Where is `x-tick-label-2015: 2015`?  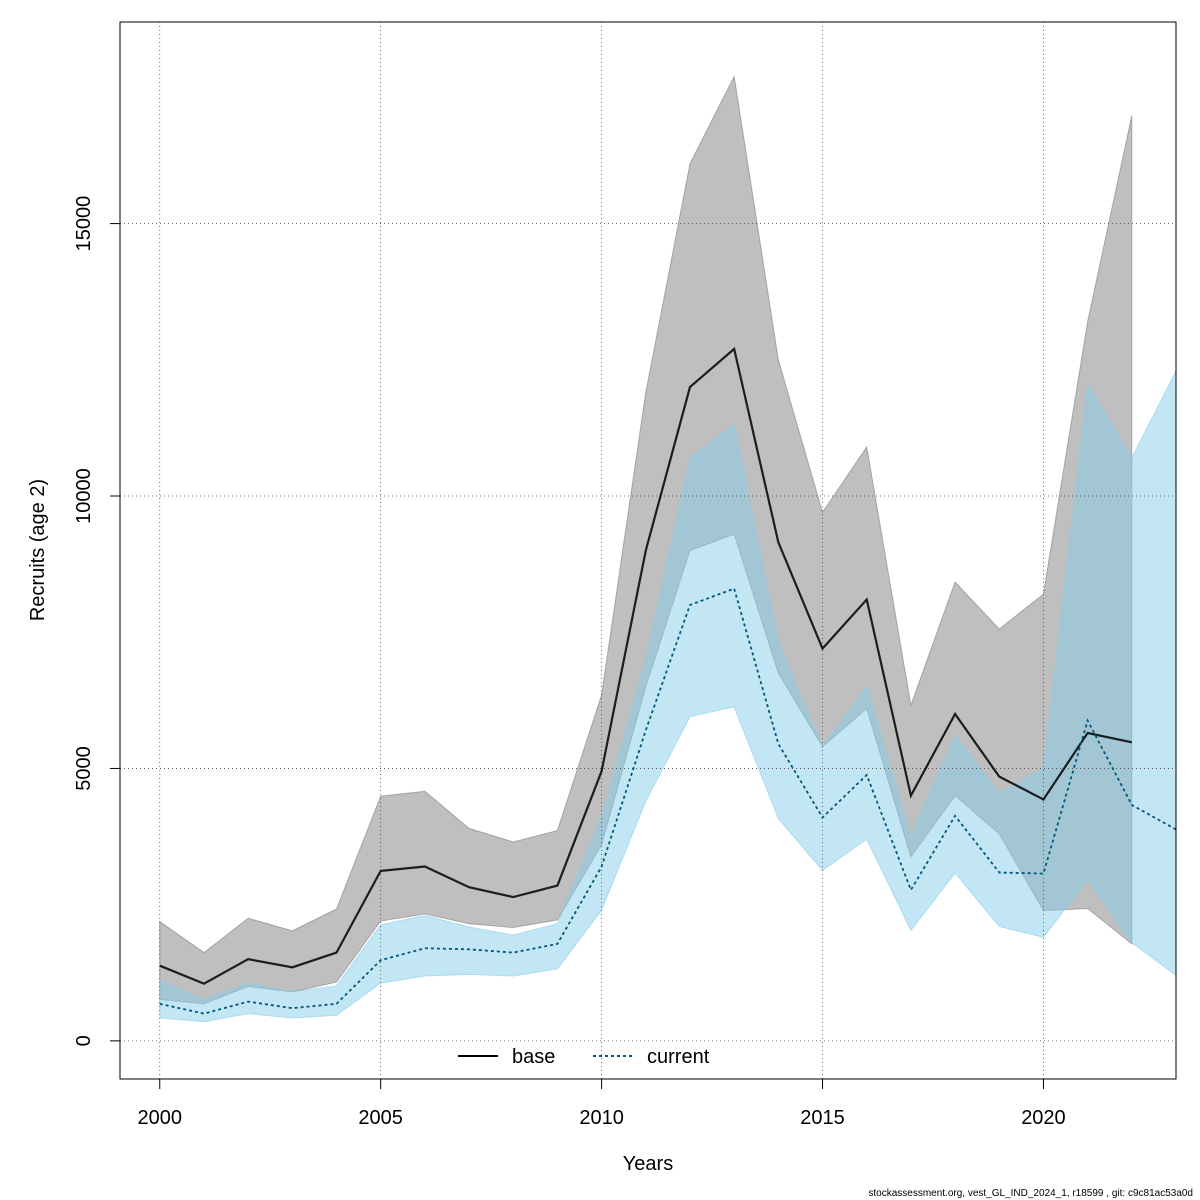
x-tick-label-2015: 2015 is located at coordinates (822, 1118).